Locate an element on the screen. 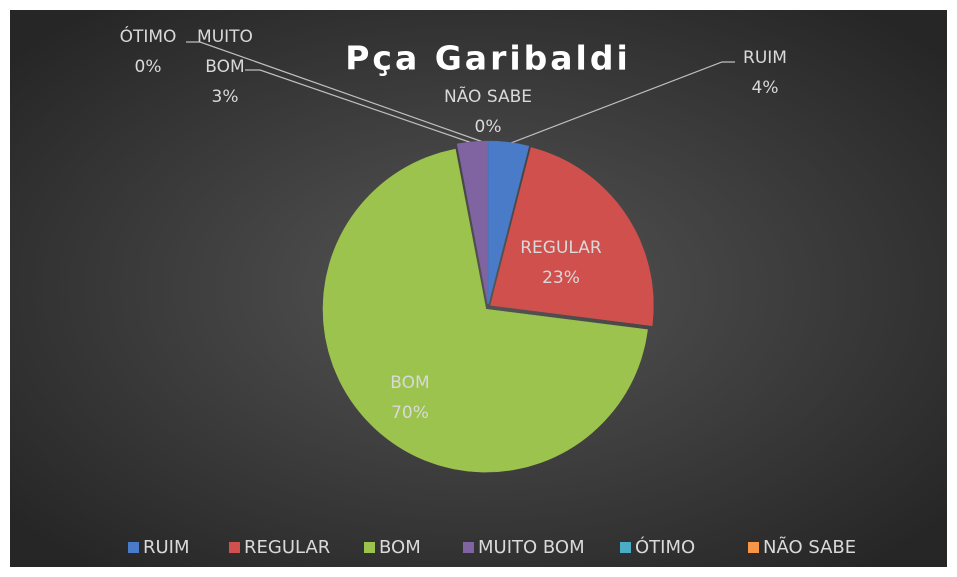 The width and height of the screenshot is (957, 577). data-label: NÃO SABE 0% is located at coordinates (488, 112).